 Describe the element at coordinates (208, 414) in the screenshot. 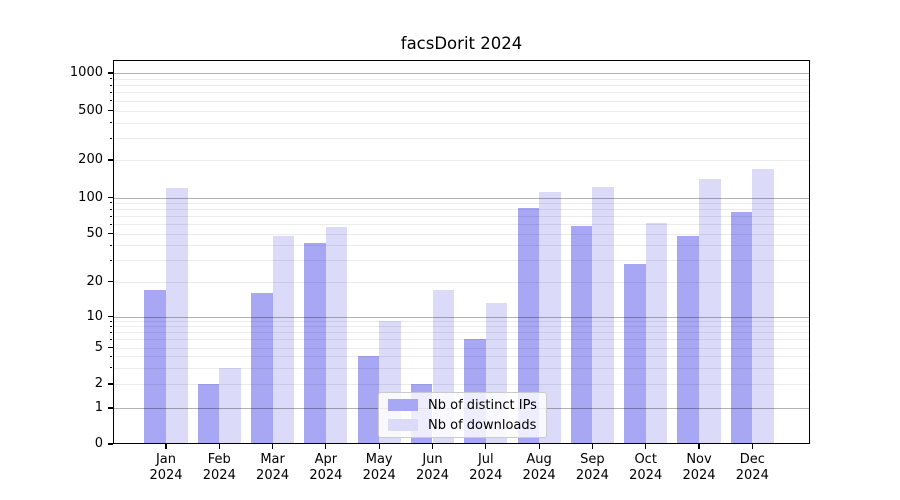

I see `bar-ips-feb` at that location.